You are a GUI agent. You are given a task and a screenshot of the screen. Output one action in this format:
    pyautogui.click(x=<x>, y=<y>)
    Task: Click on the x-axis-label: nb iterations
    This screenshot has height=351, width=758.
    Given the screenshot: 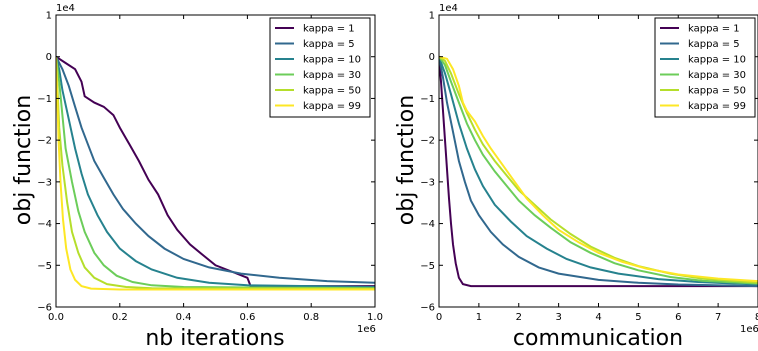 What is the action you would take?
    pyautogui.click(x=214, y=338)
    